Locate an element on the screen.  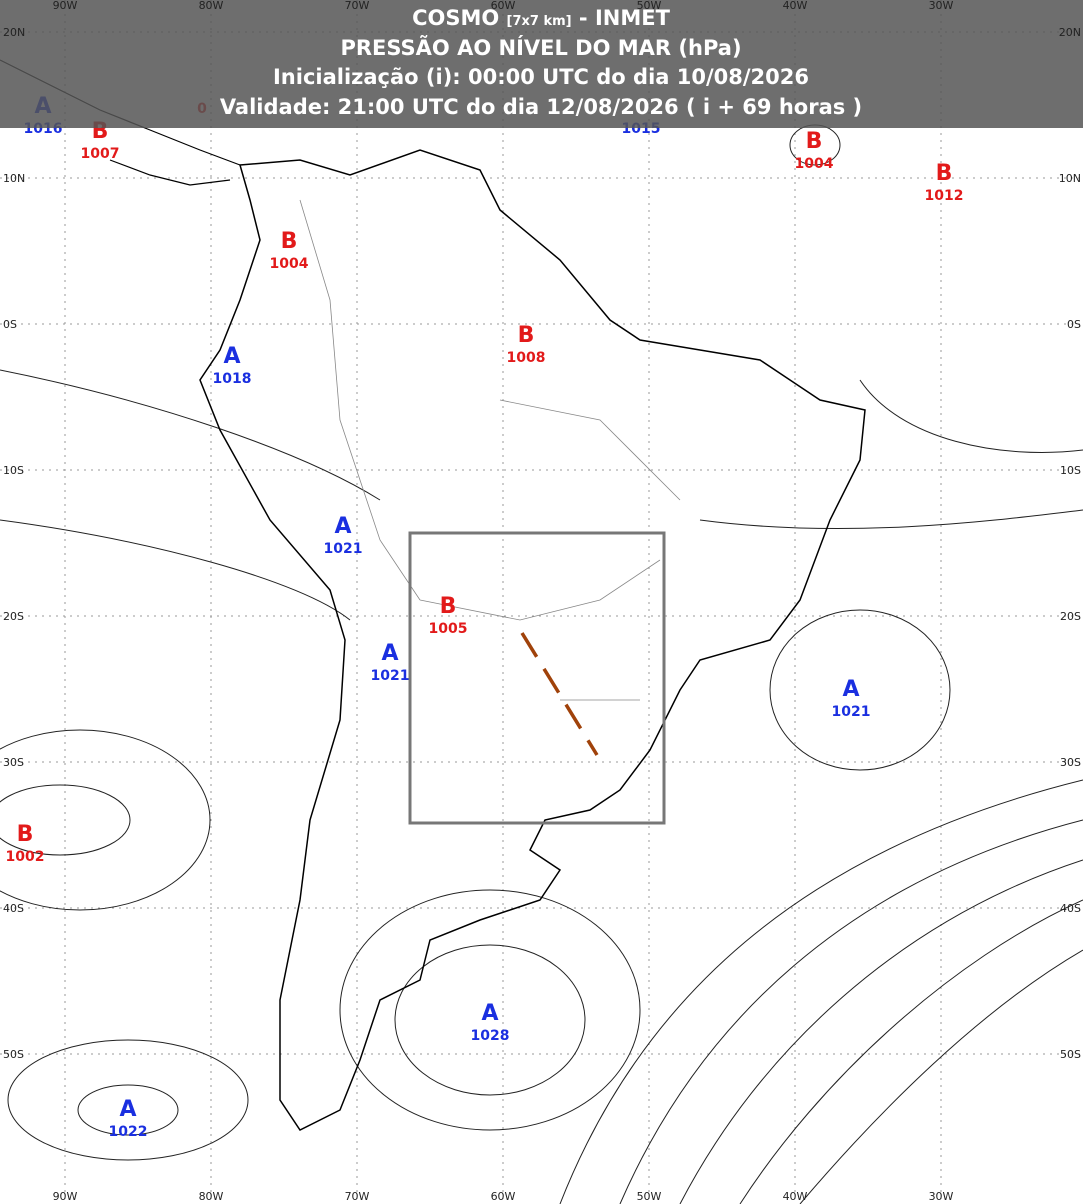
lat-label-left: 10S is located at coordinates (13, 470).